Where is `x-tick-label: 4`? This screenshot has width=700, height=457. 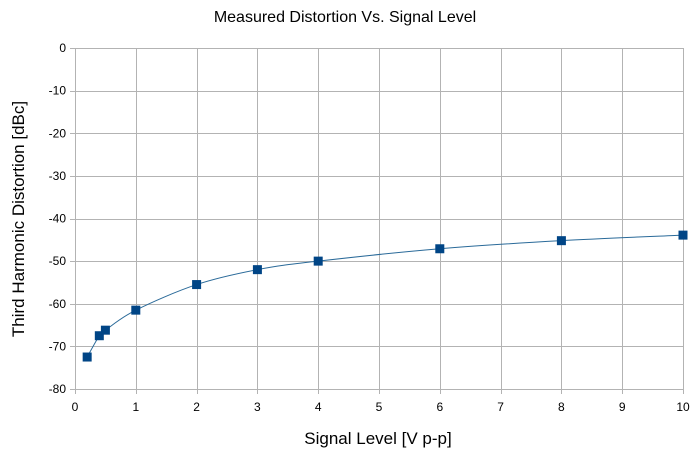
x-tick-label: 4 is located at coordinates (318, 407).